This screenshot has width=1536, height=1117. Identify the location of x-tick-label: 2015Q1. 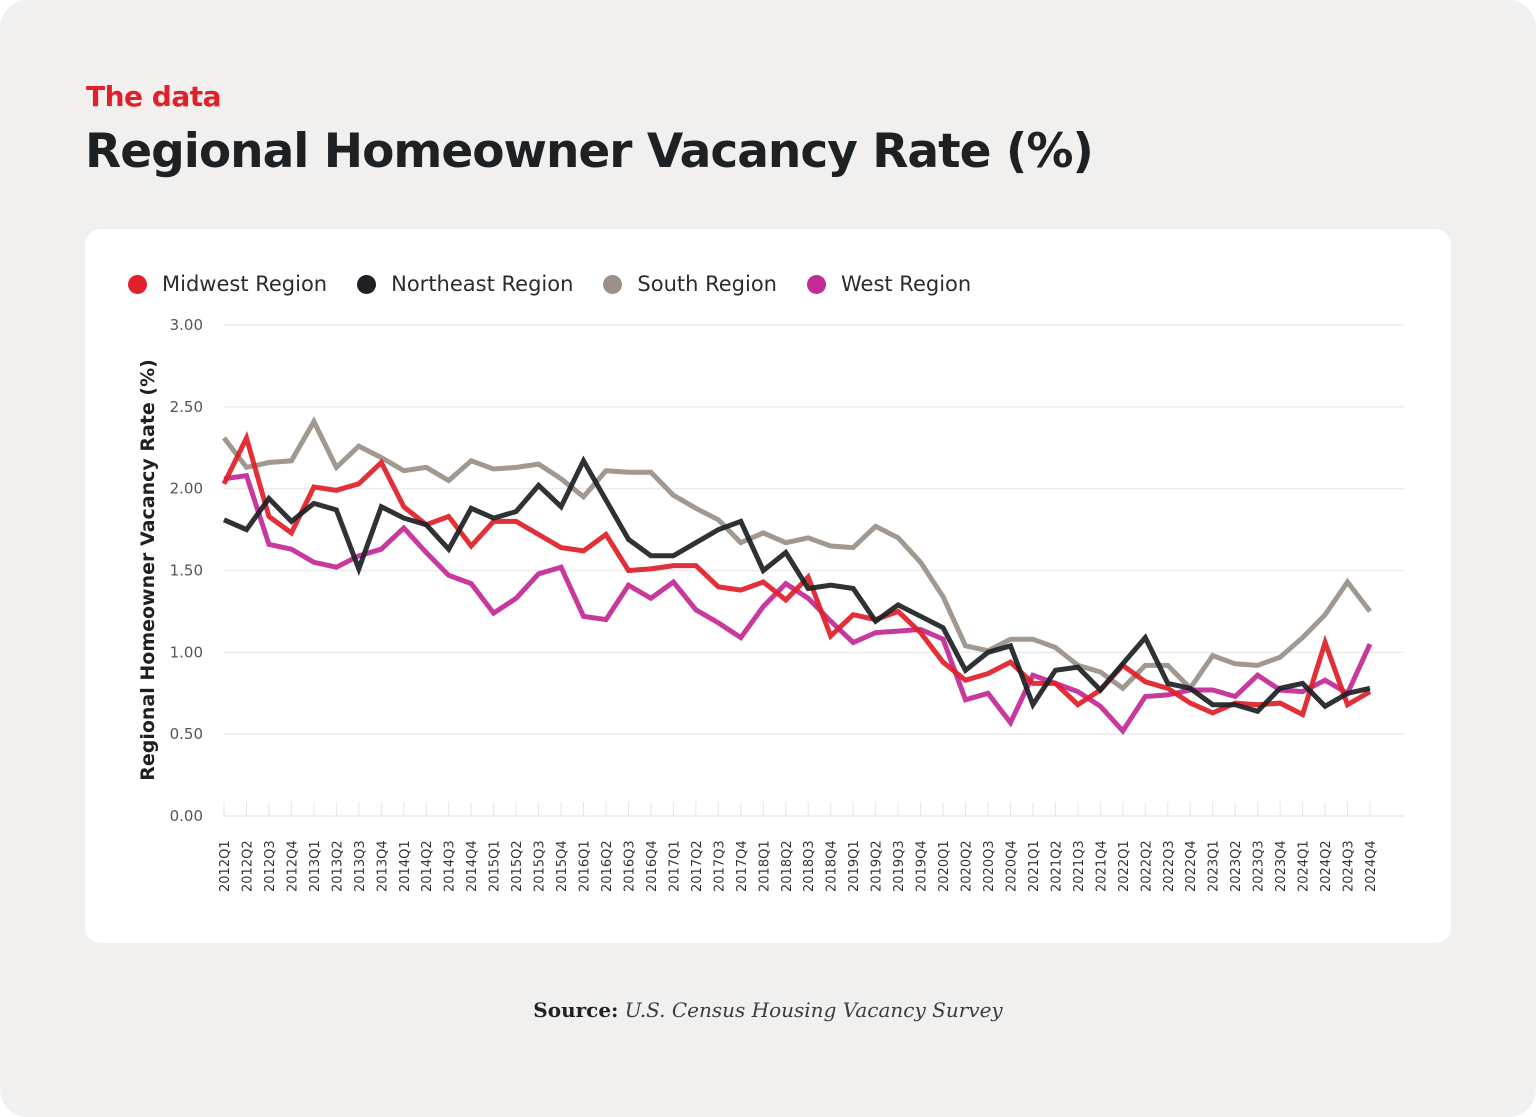
(495, 866).